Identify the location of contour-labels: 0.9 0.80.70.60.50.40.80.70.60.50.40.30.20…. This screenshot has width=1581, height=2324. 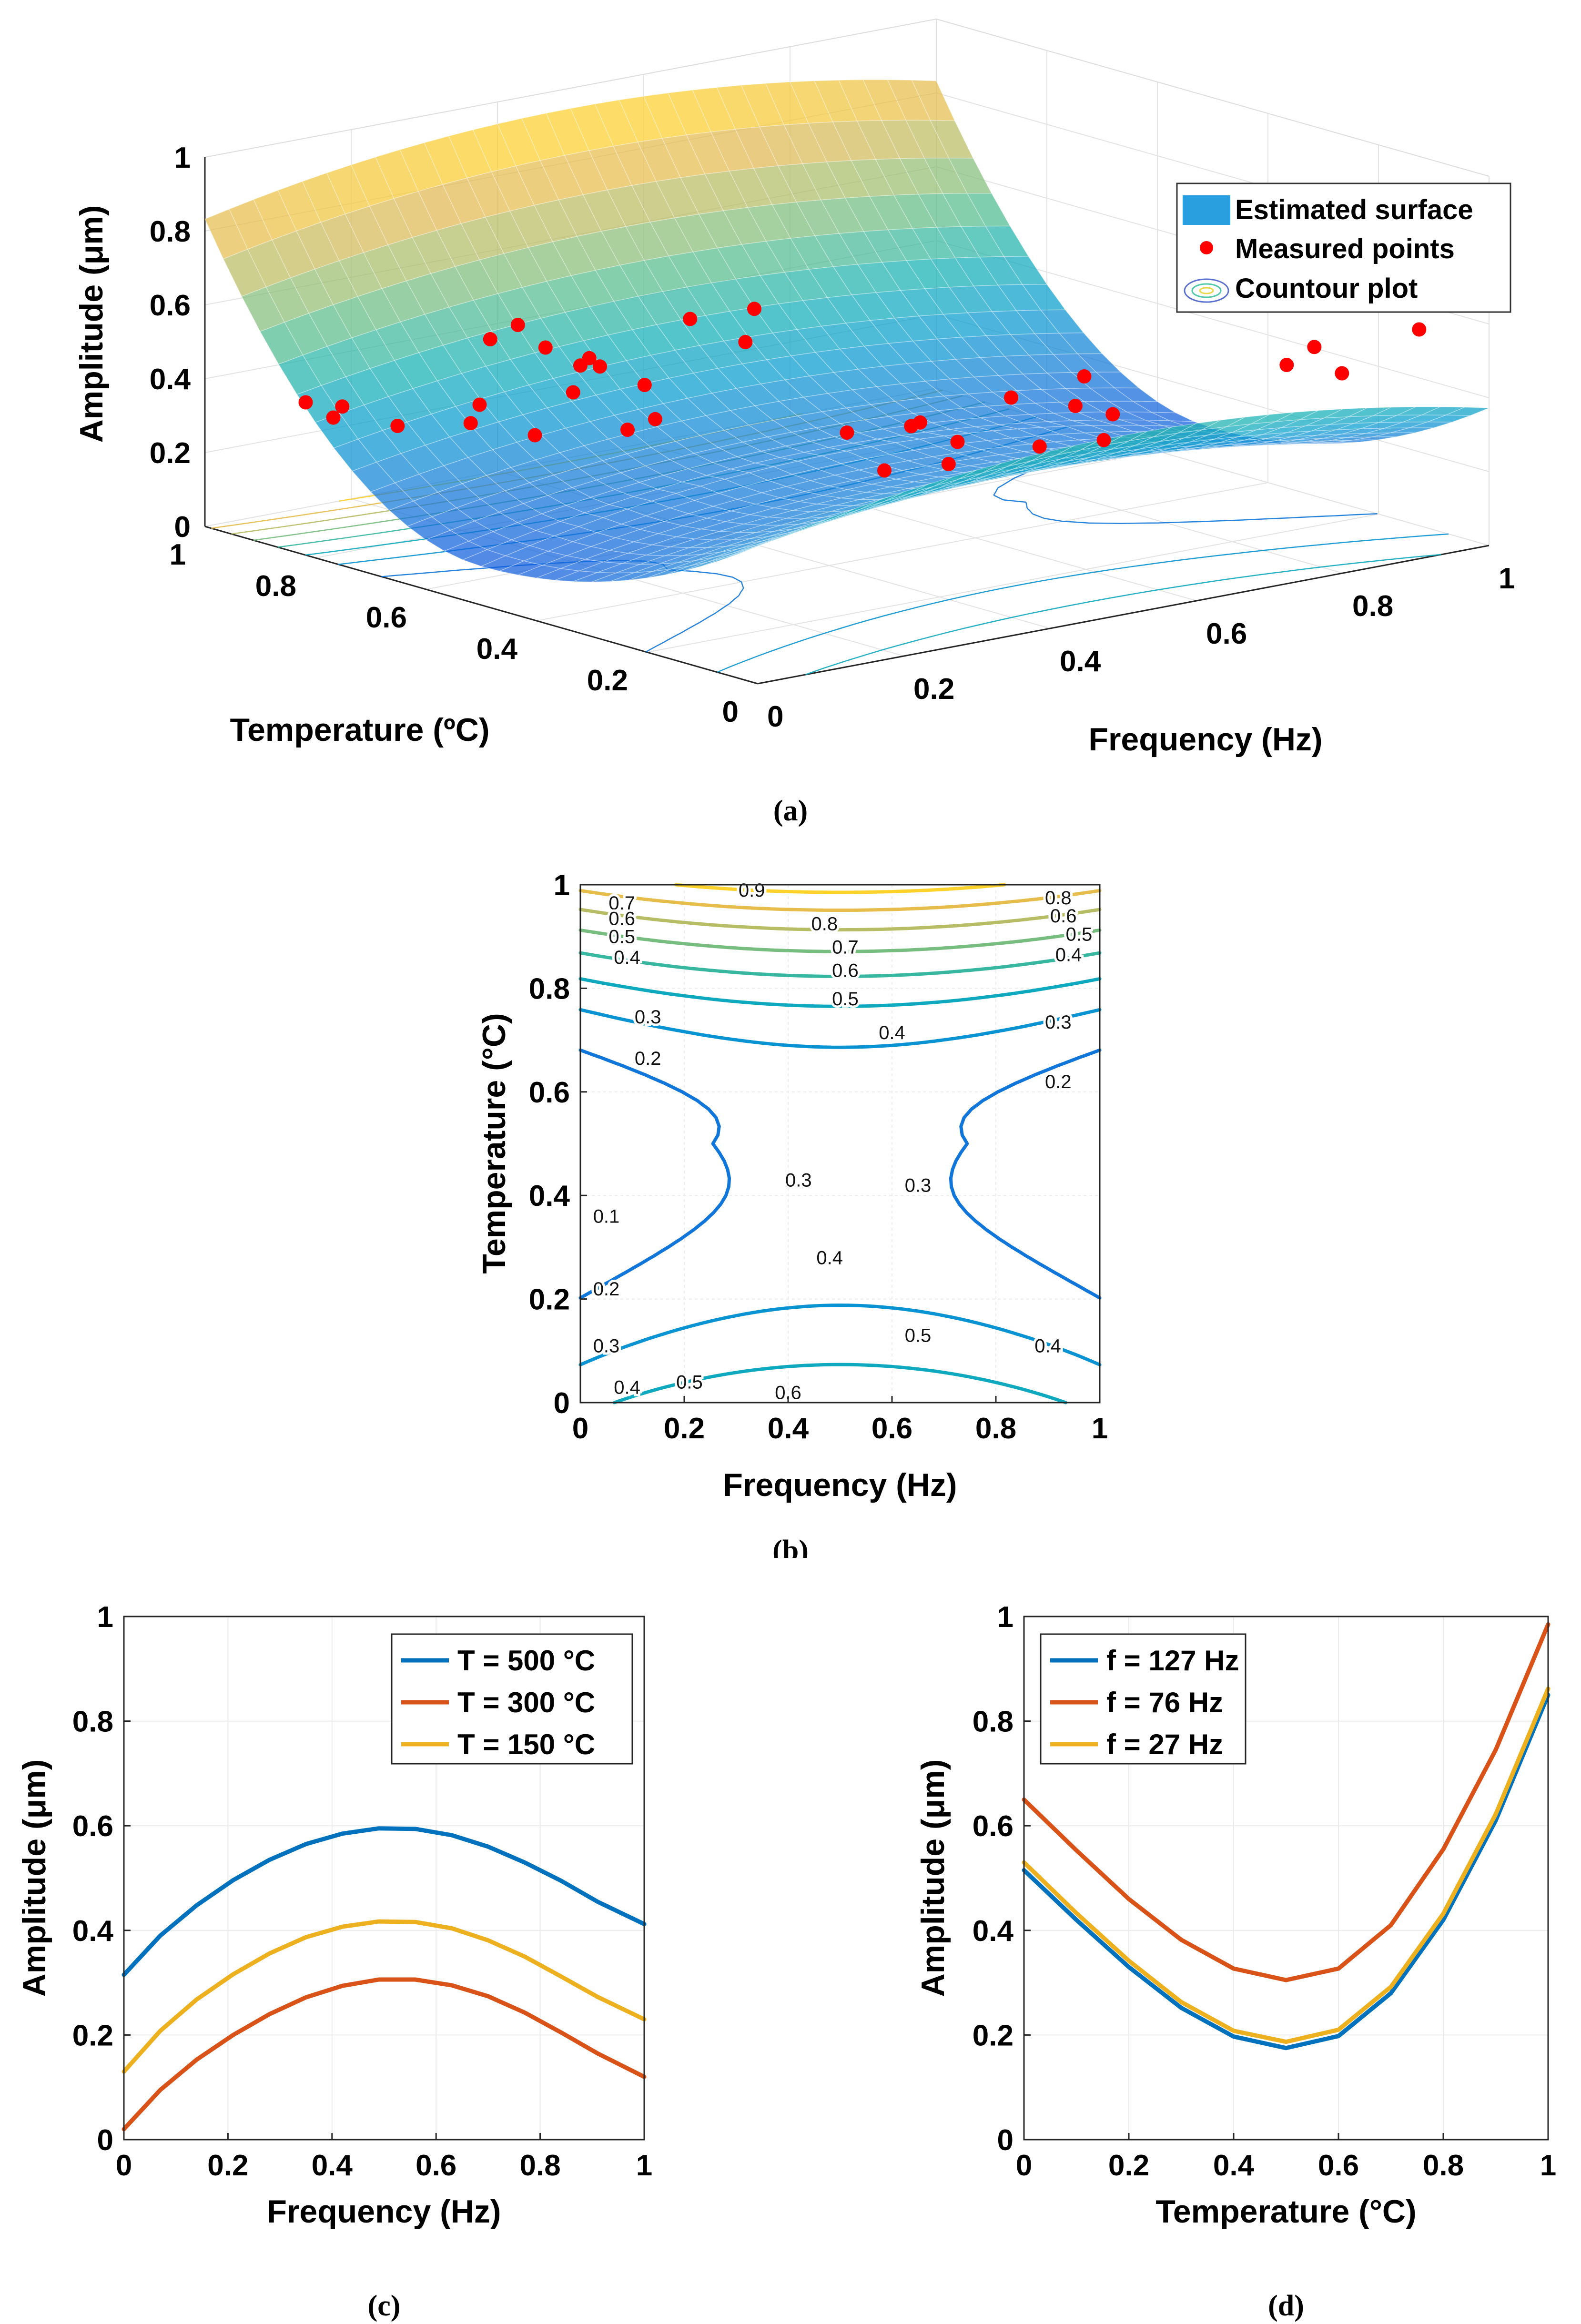
(843, 1142).